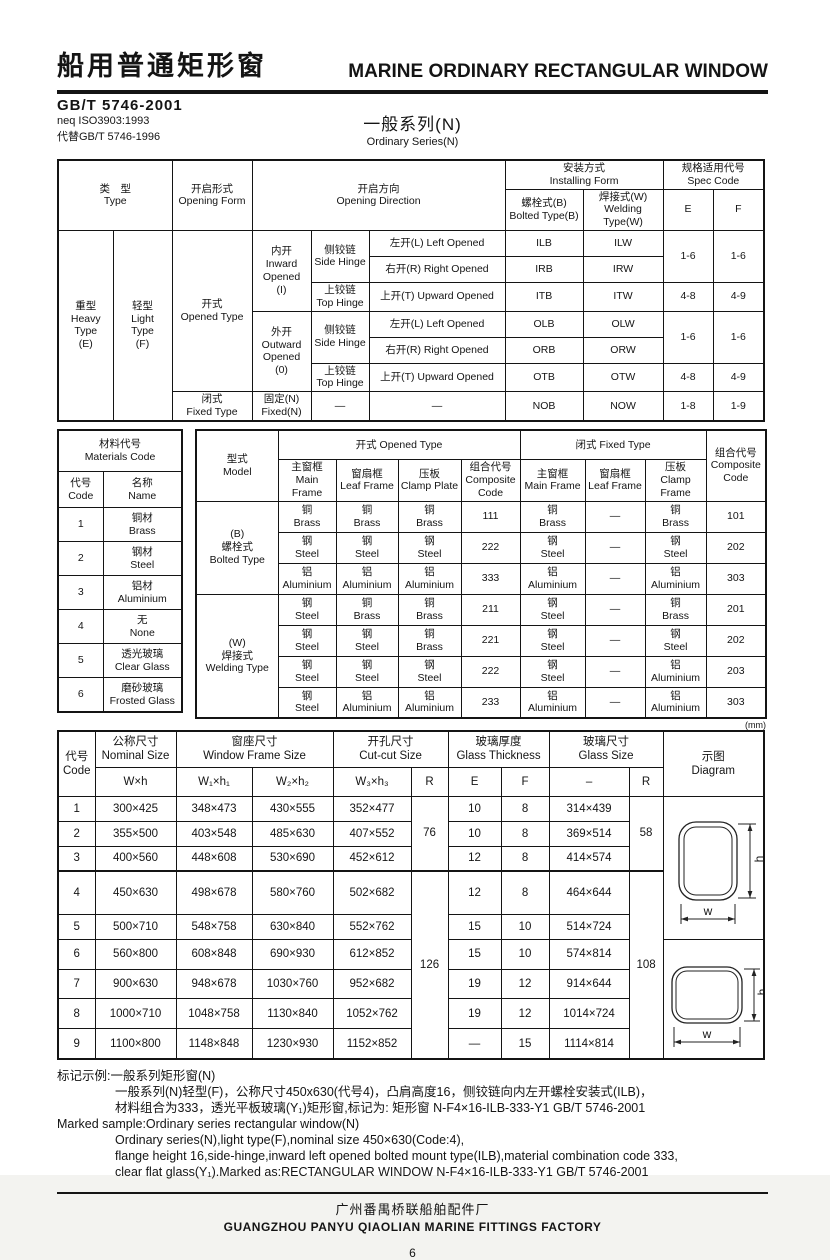 The width and height of the screenshot is (830, 1260). What do you see at coordinates (589, 1044) in the screenshot?
I see `cell: 1114×814` at bounding box center [589, 1044].